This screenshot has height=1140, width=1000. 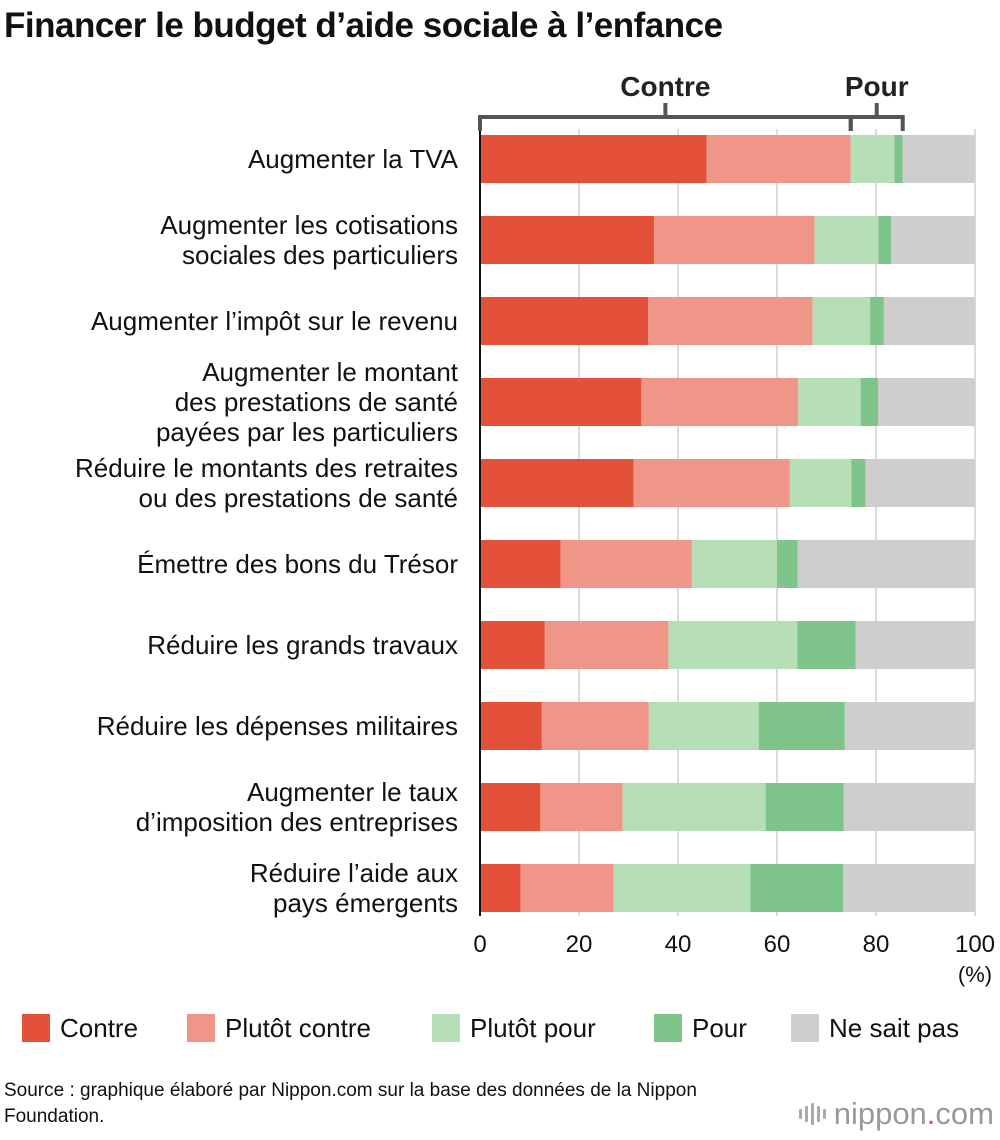 What do you see at coordinates (297, 564) in the screenshot?
I see `category-label: Émettre des bons du Trésor` at bounding box center [297, 564].